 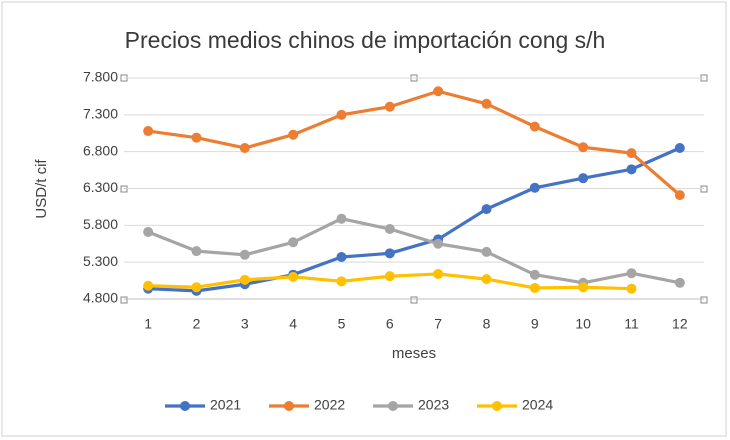 What do you see at coordinates (631, 324) in the screenshot?
I see `x-tick-label: 11` at bounding box center [631, 324].